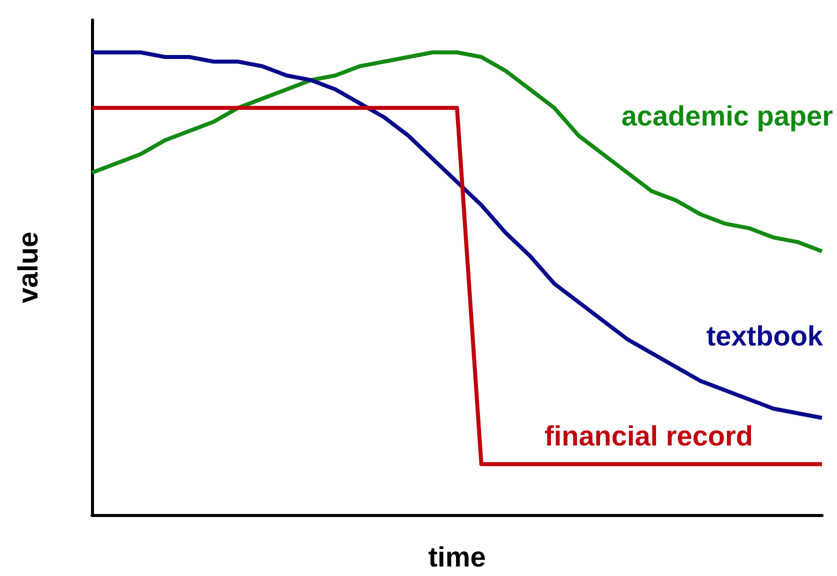 Image resolution: width=837 pixels, height=576 pixels. Describe the element at coordinates (727, 116) in the screenshot. I see `series-label: academic paper` at that location.